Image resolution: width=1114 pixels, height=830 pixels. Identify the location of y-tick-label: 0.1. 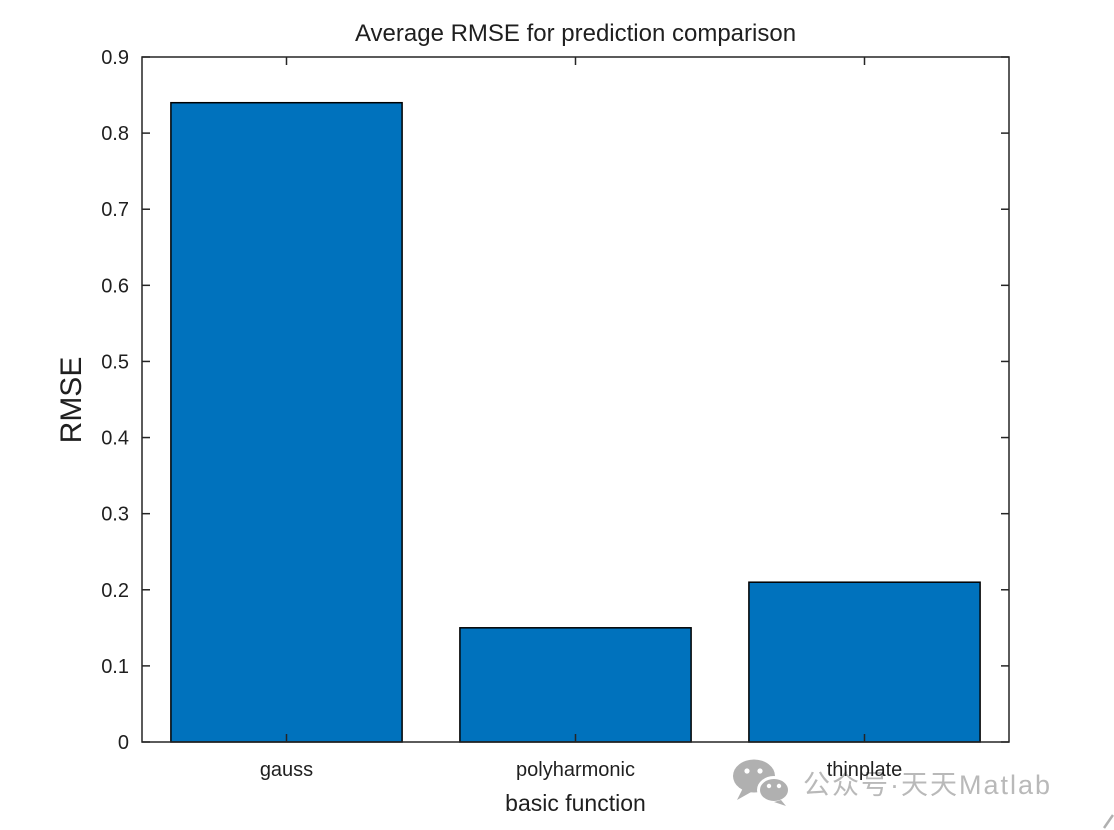
(115, 667).